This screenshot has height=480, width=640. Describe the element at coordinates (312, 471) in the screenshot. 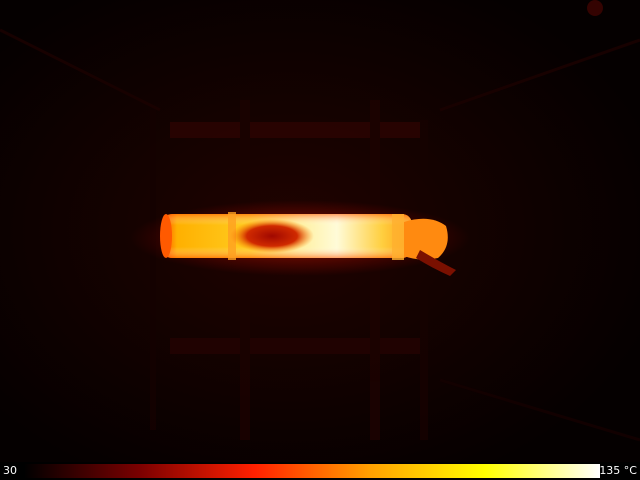

I see `colorbar-gradient` at that location.